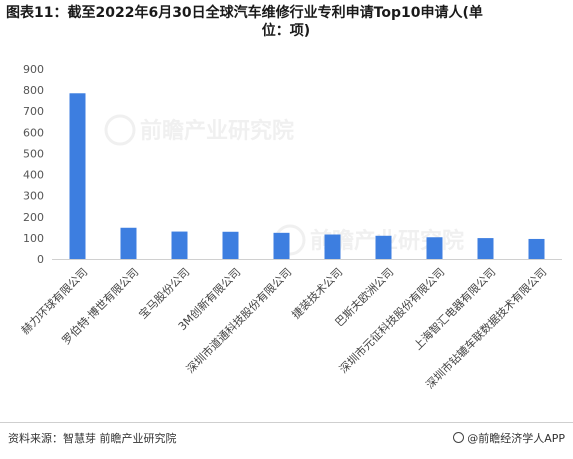 The height and width of the screenshot is (459, 573). What do you see at coordinates (217, 131) in the screenshot?
I see `svg-text: 前瞻产业研究院` at bounding box center [217, 131].